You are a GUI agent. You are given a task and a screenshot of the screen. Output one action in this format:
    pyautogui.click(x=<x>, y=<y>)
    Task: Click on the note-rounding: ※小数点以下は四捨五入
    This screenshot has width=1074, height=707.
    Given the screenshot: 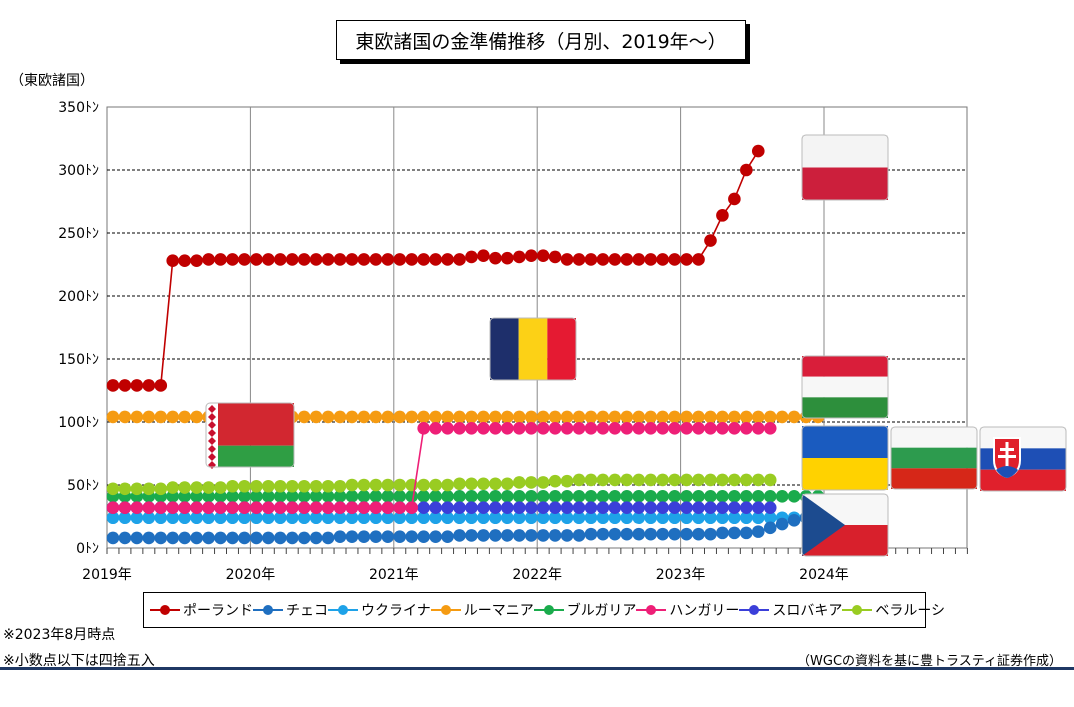 What is the action you would take?
    pyautogui.click(x=79, y=661)
    